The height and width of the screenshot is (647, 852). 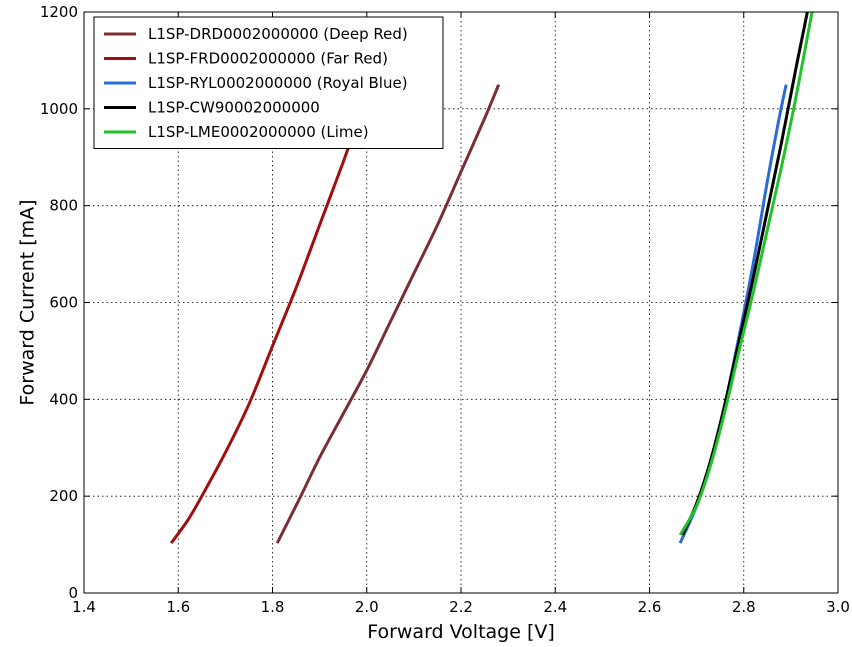 What do you see at coordinates (367, 607) in the screenshot?
I see `x-tick-label: 2.0` at bounding box center [367, 607].